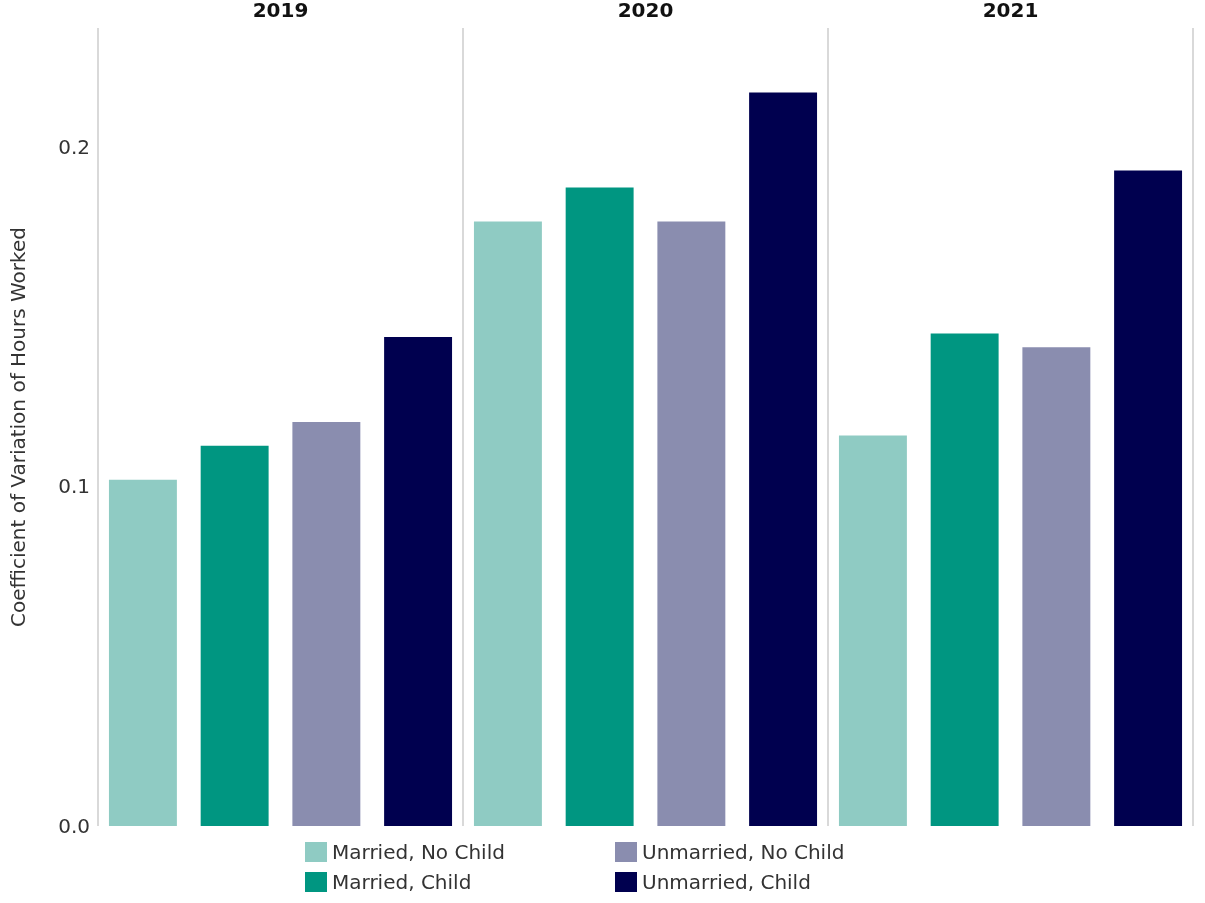  What do you see at coordinates (74, 146) in the screenshot?
I see `y-tick-label: 0.2` at bounding box center [74, 146].